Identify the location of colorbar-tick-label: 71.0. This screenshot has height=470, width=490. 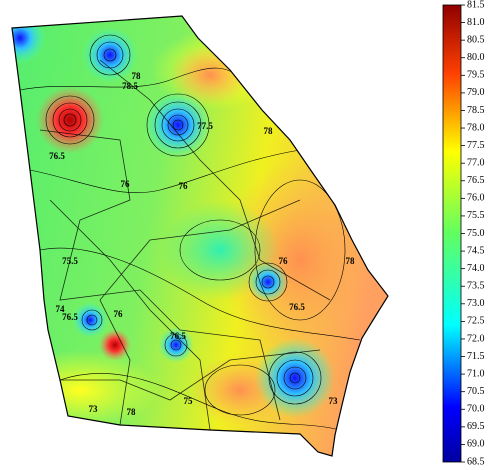
(476, 373).